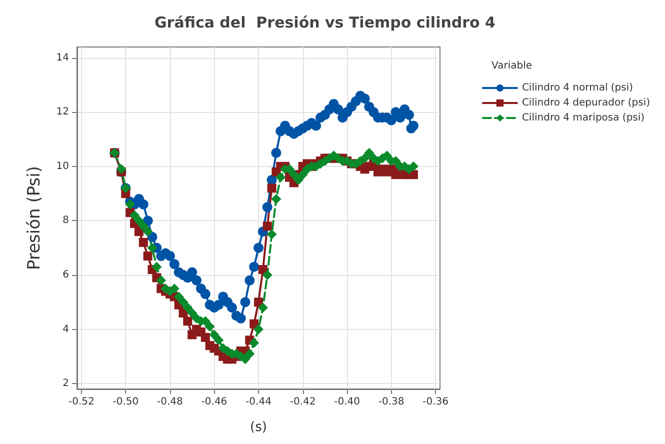 This screenshot has width=665, height=444. Describe the element at coordinates (391, 402) in the screenshot. I see `x-tick-label: -0.38` at that location.